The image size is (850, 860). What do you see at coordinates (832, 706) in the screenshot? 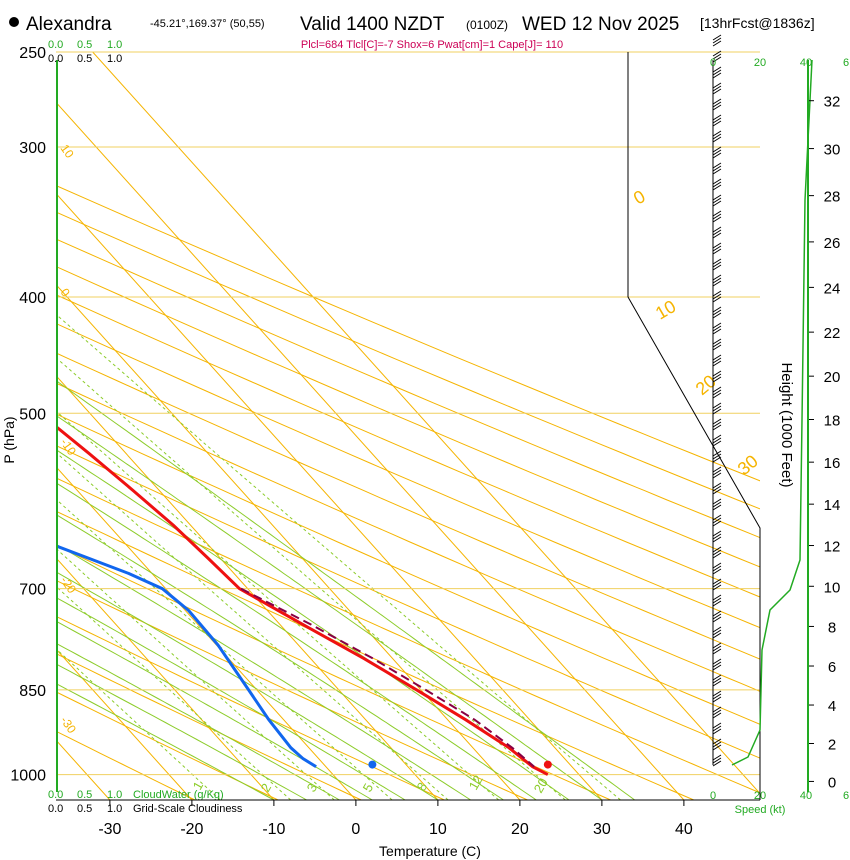
I see `height-tick-label: 4` at bounding box center [832, 706].